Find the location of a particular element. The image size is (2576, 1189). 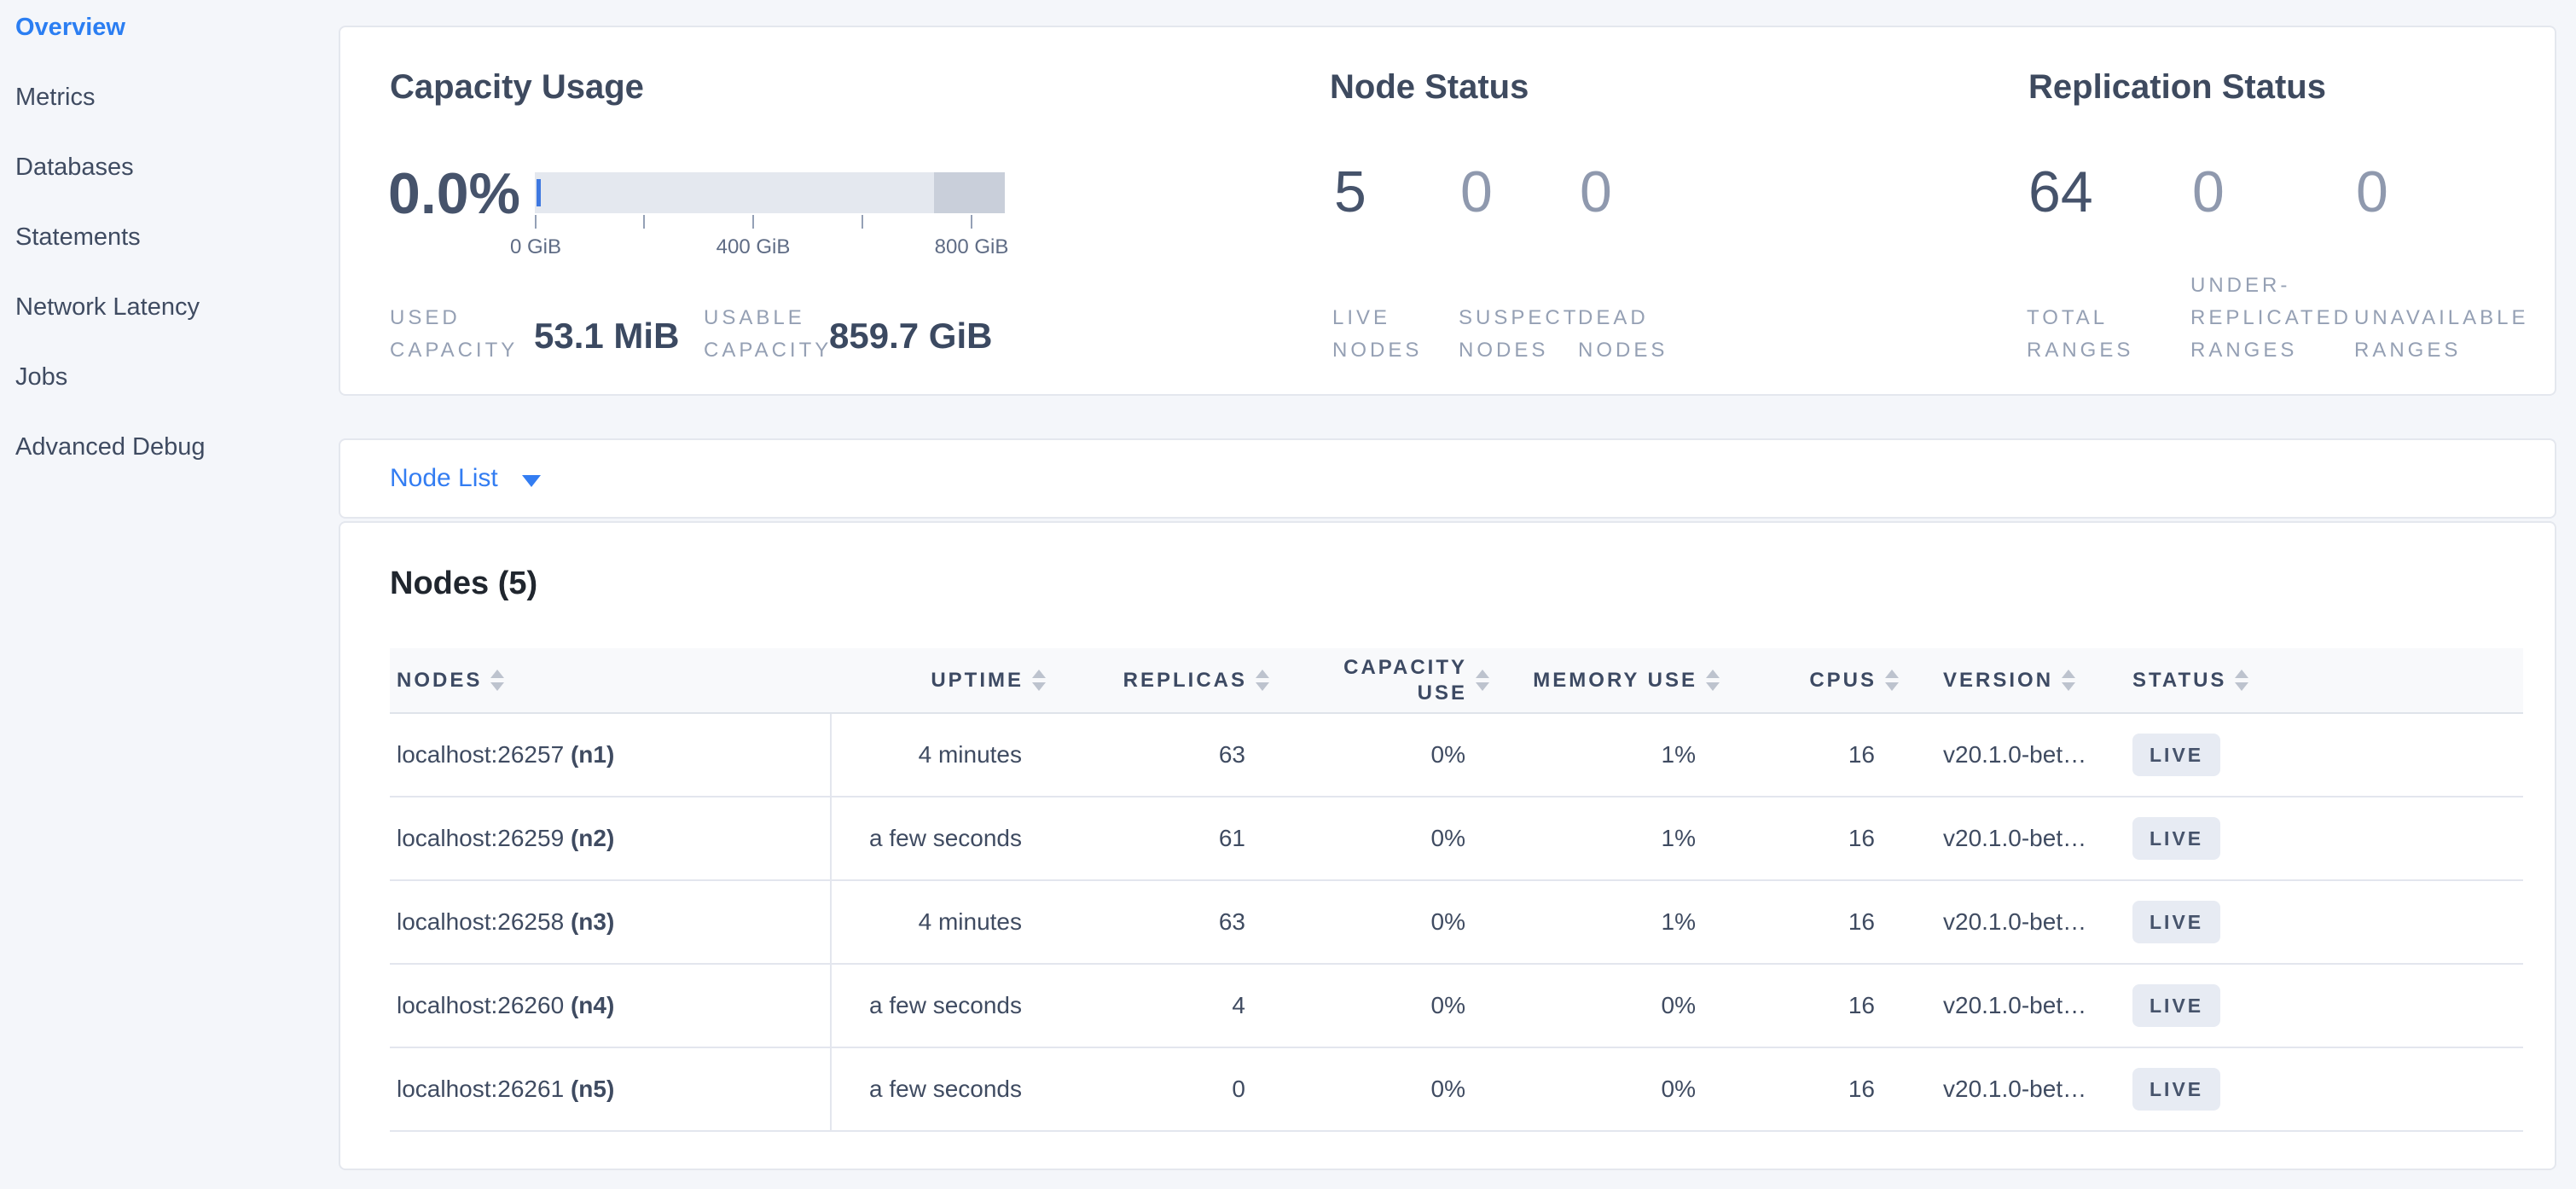

column-header-nodes: NODES is located at coordinates (610, 681).